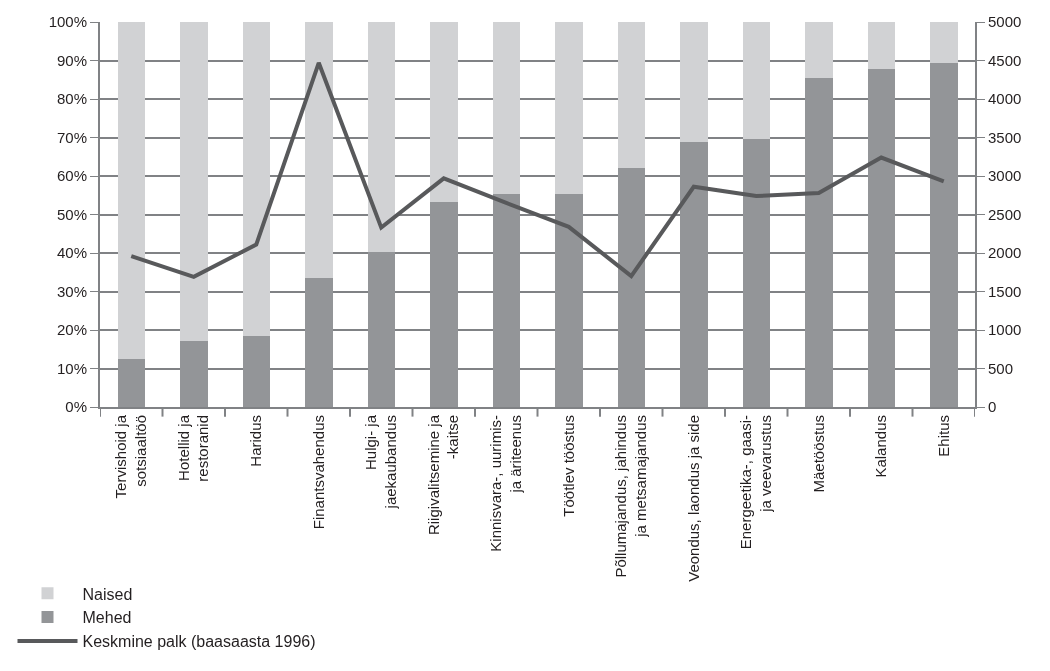  Describe the element at coordinates (943, 436) in the screenshot. I see `x-tick-label: Ehitus` at that location.